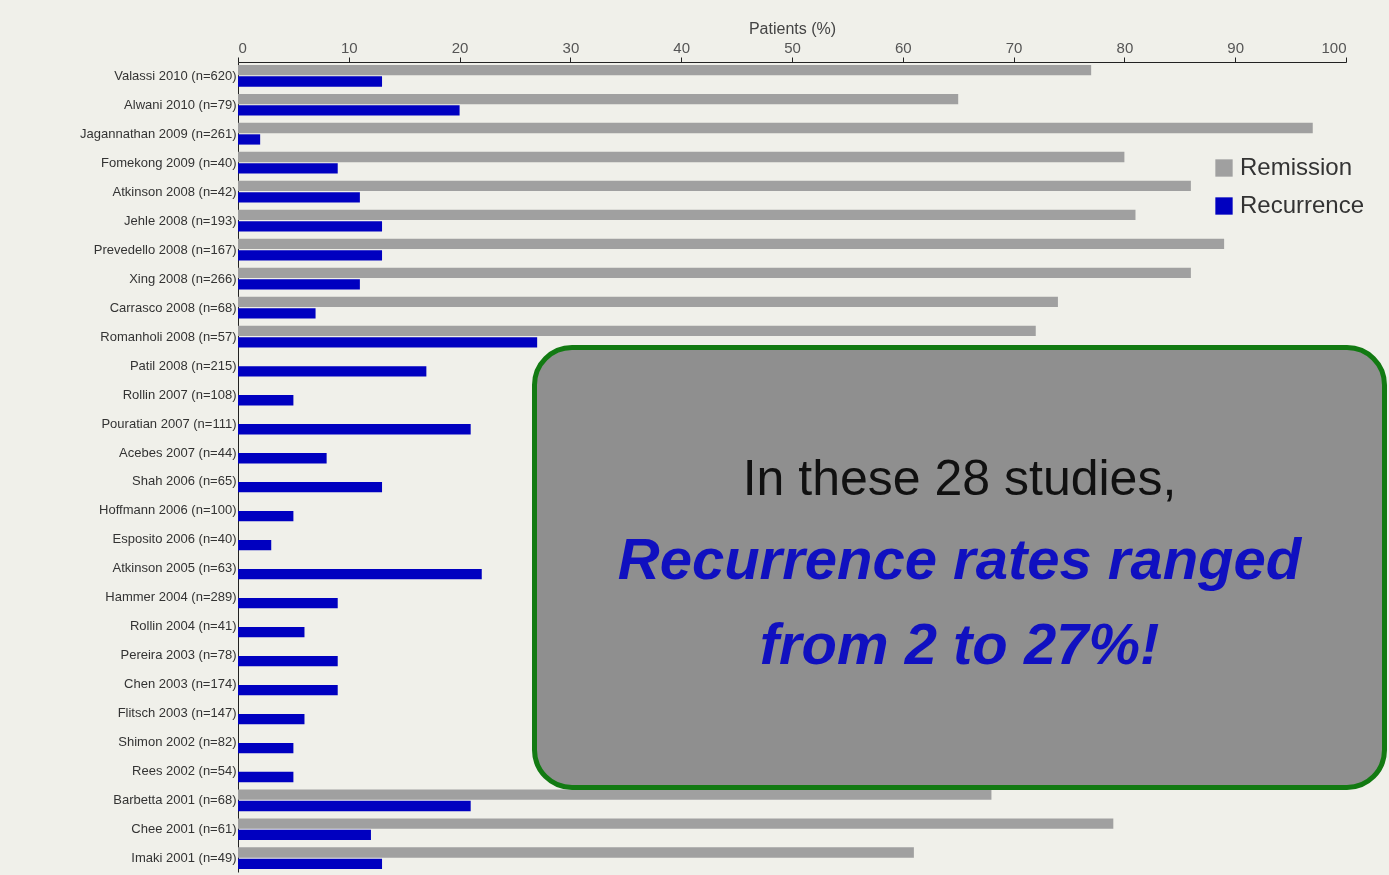 This screenshot has height=875, width=1389. Describe the element at coordinates (1236, 47) in the screenshot. I see `x-tick-label: 90` at that location.